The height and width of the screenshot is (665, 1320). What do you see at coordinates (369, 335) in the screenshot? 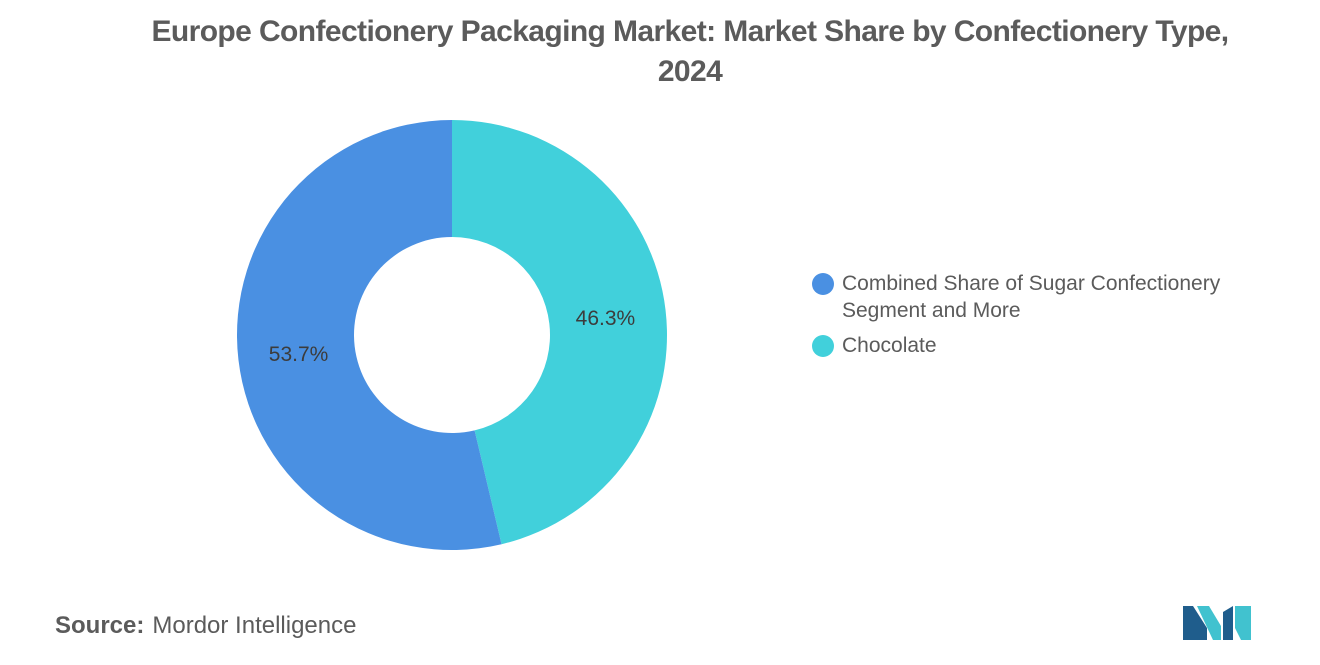
I see `slice-sugar-confectionery` at bounding box center [369, 335].